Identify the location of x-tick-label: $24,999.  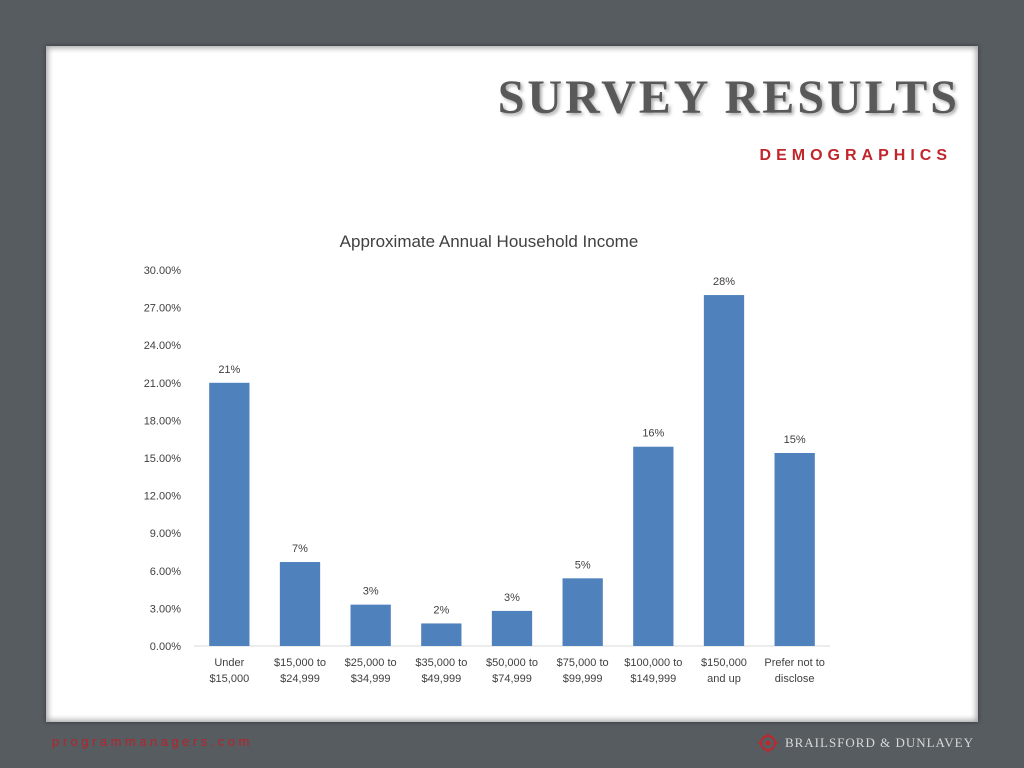
(300, 679).